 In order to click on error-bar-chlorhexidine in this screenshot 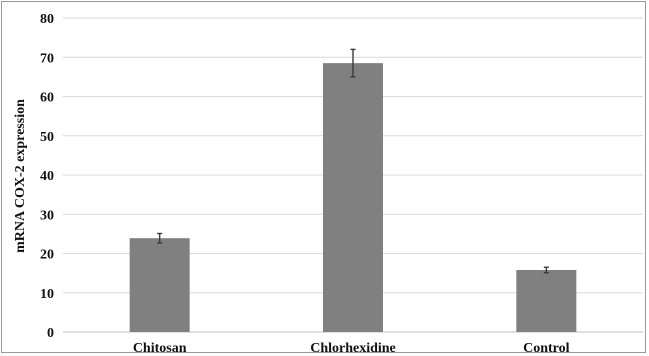, I will do `click(353, 63)`.